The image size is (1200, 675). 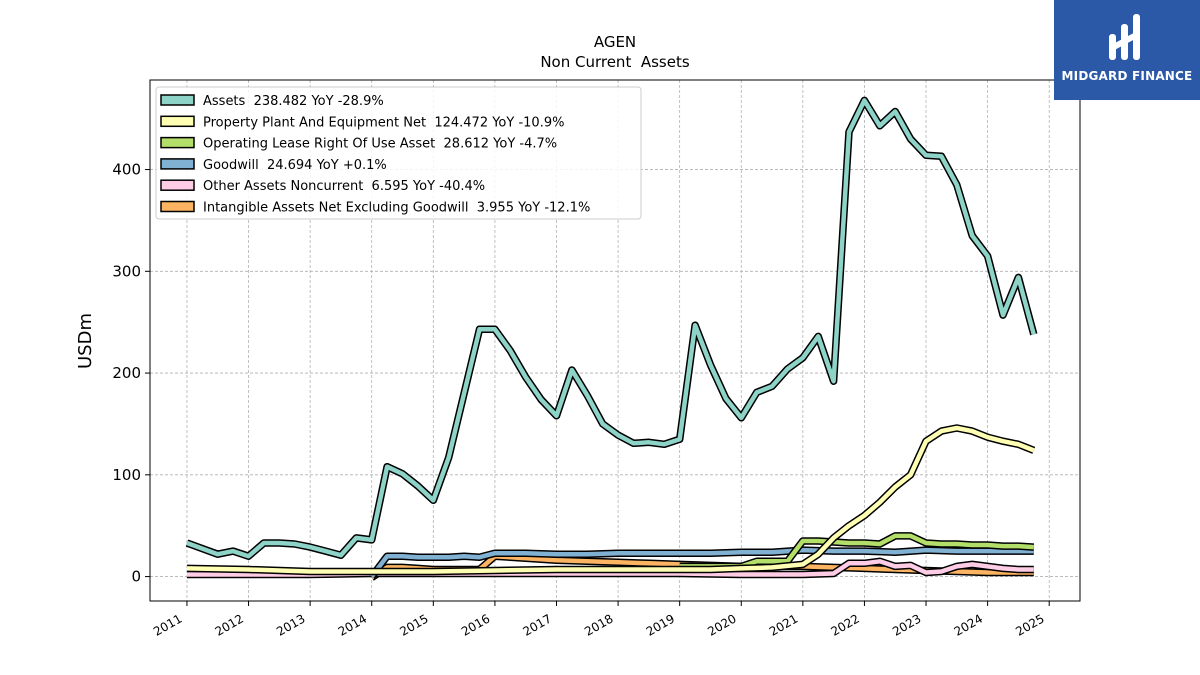 What do you see at coordinates (136, 577) in the screenshot?
I see `y-tick-label: 0` at bounding box center [136, 577].